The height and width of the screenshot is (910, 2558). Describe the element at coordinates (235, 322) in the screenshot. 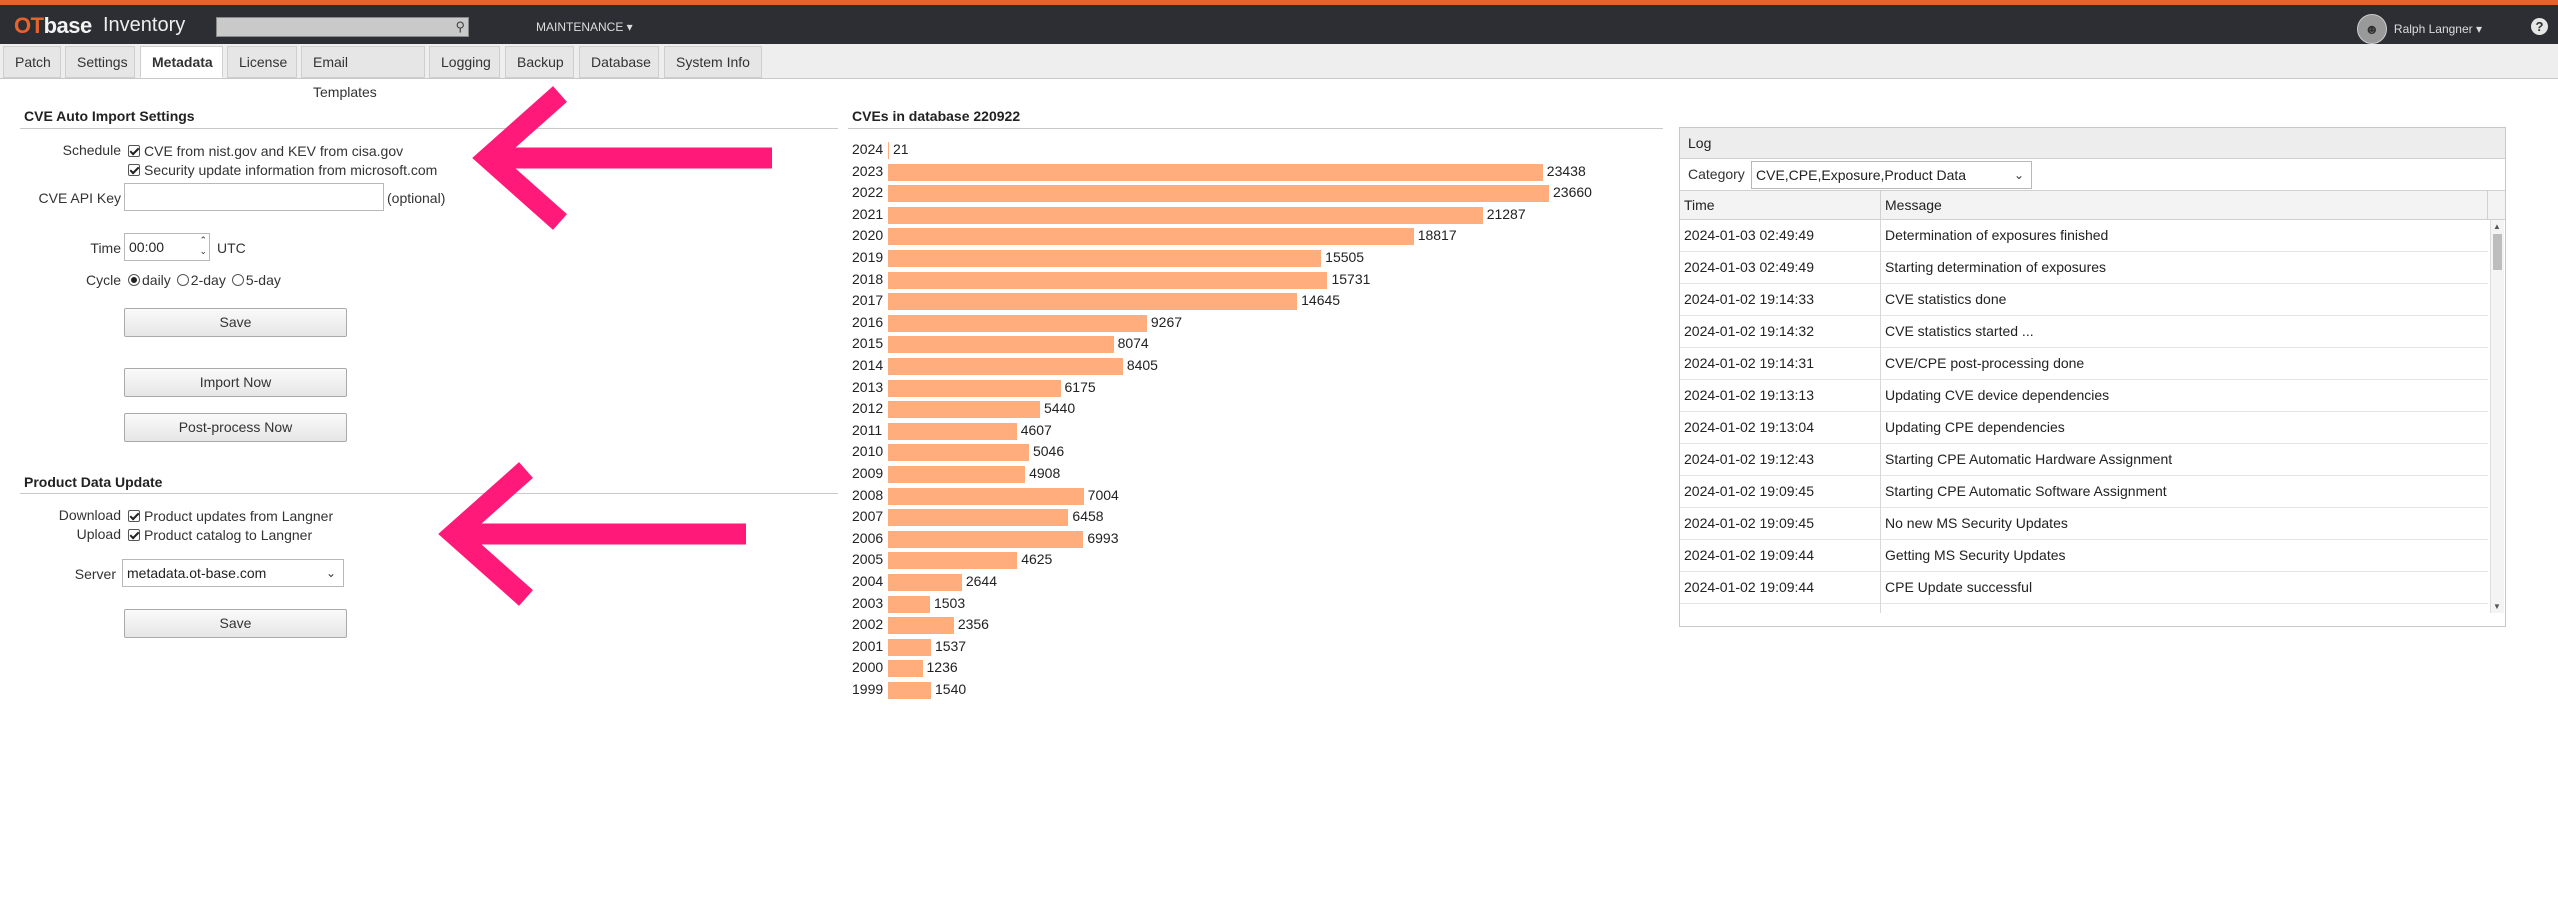

I see `cve-save-button: Save` at that location.